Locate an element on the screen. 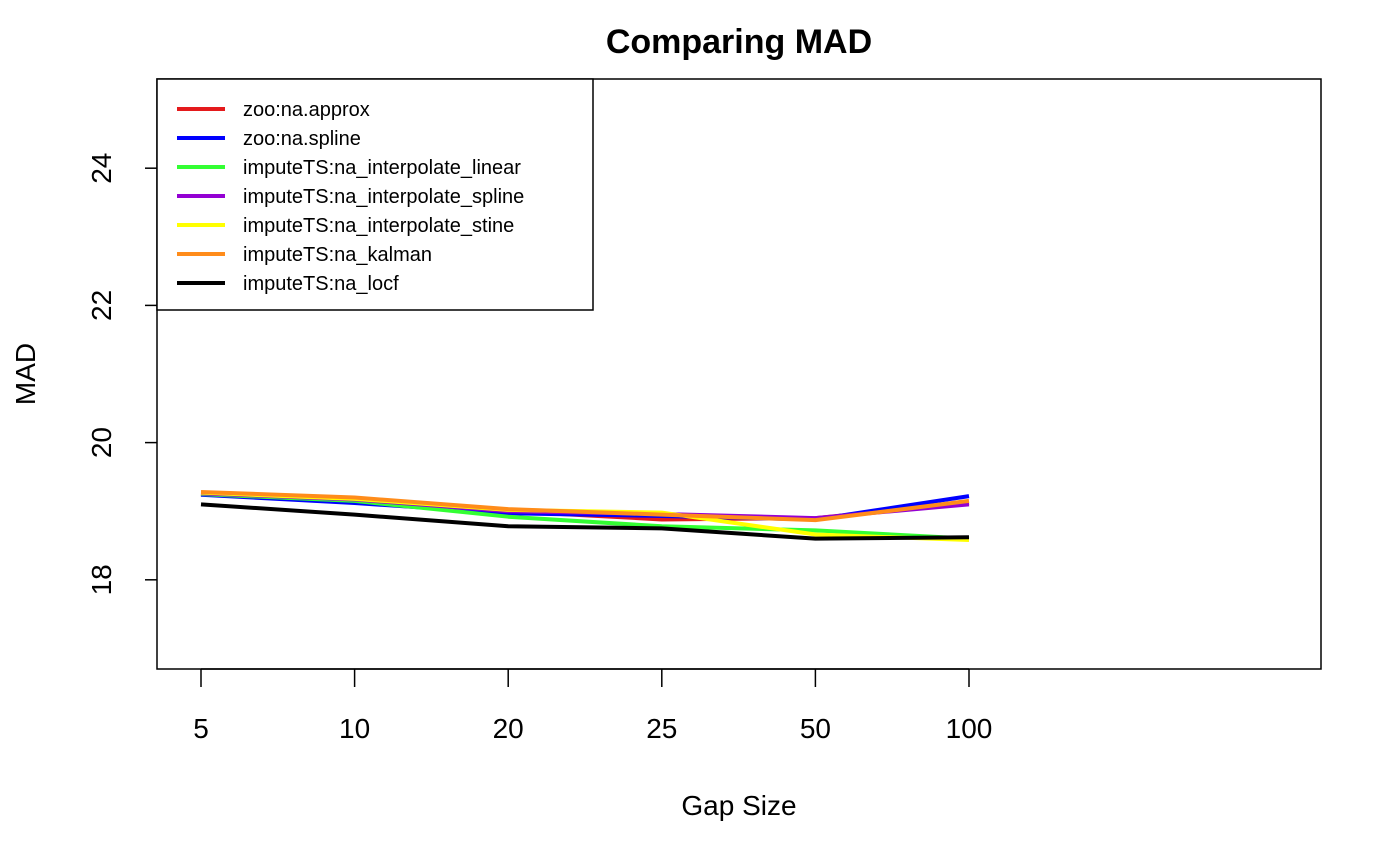 The height and width of the screenshot is (865, 1400). x-tick-label: 5 is located at coordinates (201, 728).